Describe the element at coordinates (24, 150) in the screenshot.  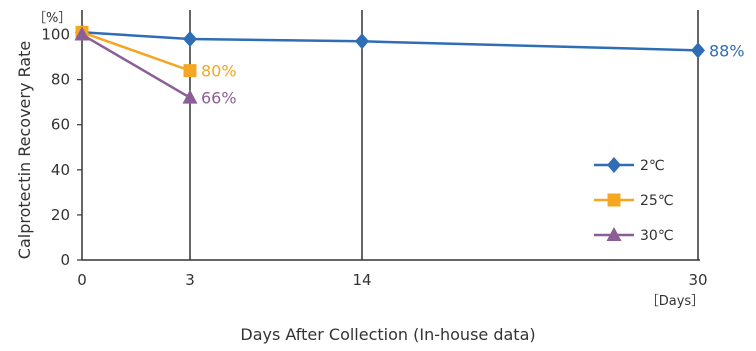
I see `y-axis-title: Calprotectin Recovery Rate` at that location.